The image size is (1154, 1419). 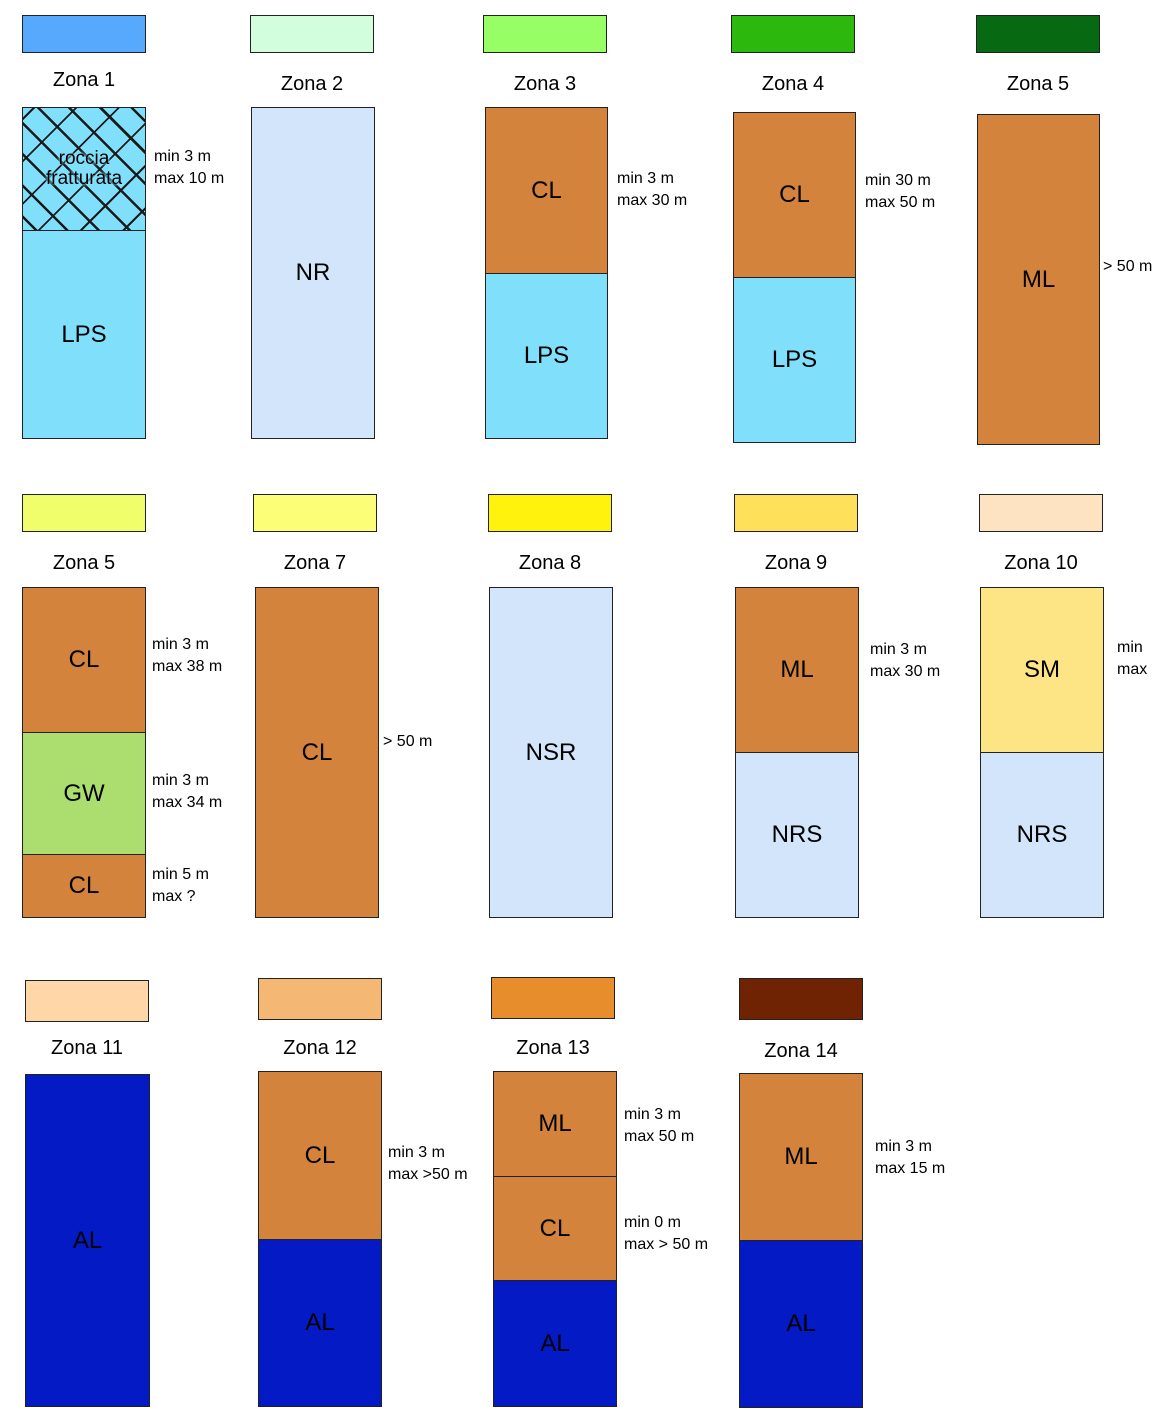 I want to click on zone-title: Zona 13, so click(x=553, y=1048).